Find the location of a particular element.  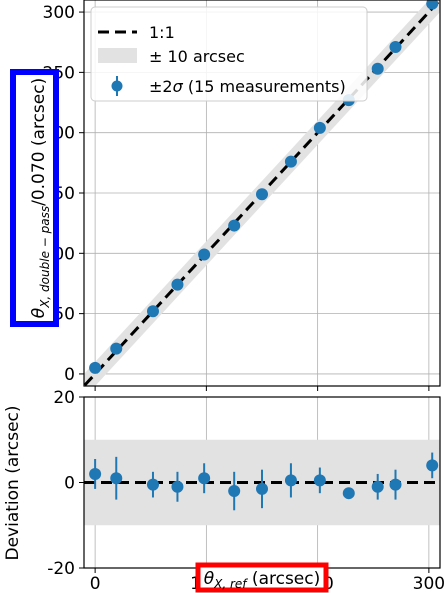

bottom-y-tick-label: -20 is located at coordinates (61, 569).